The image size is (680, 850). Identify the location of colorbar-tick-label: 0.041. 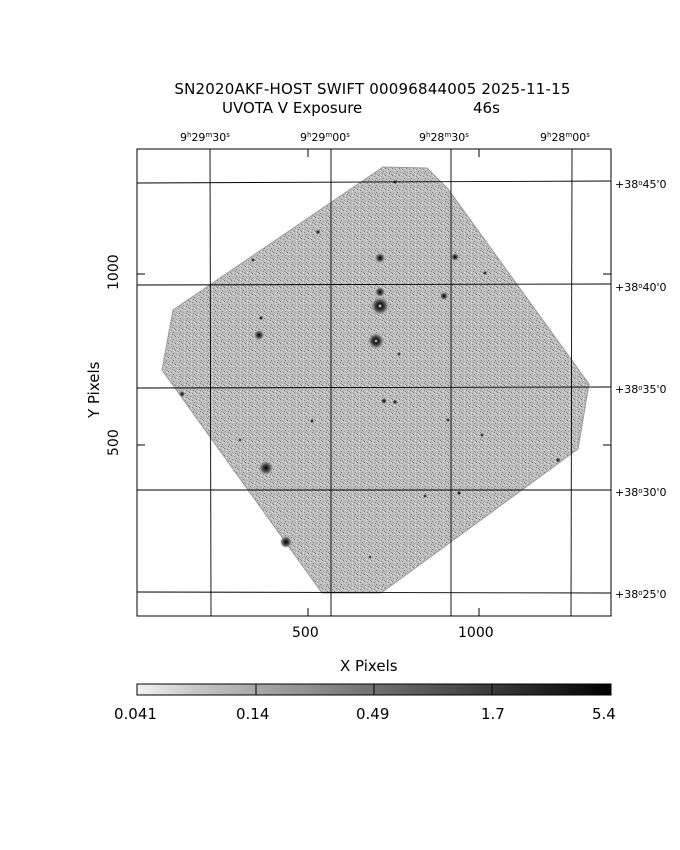
(135, 714).